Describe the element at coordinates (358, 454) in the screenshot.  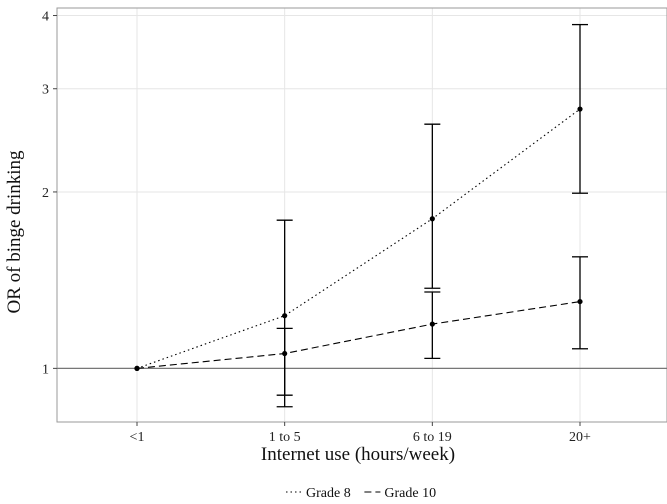
I see `x-axis-title: Internet use (hours/week)` at that location.